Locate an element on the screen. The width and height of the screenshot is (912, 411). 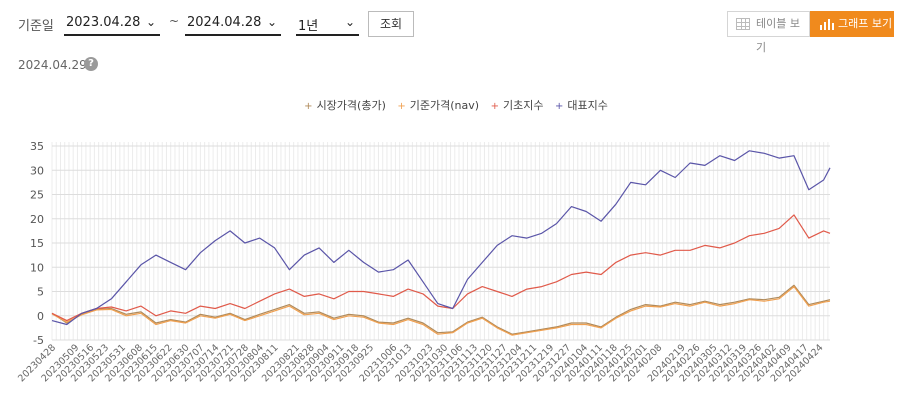
table-icon is located at coordinates (743, 24).